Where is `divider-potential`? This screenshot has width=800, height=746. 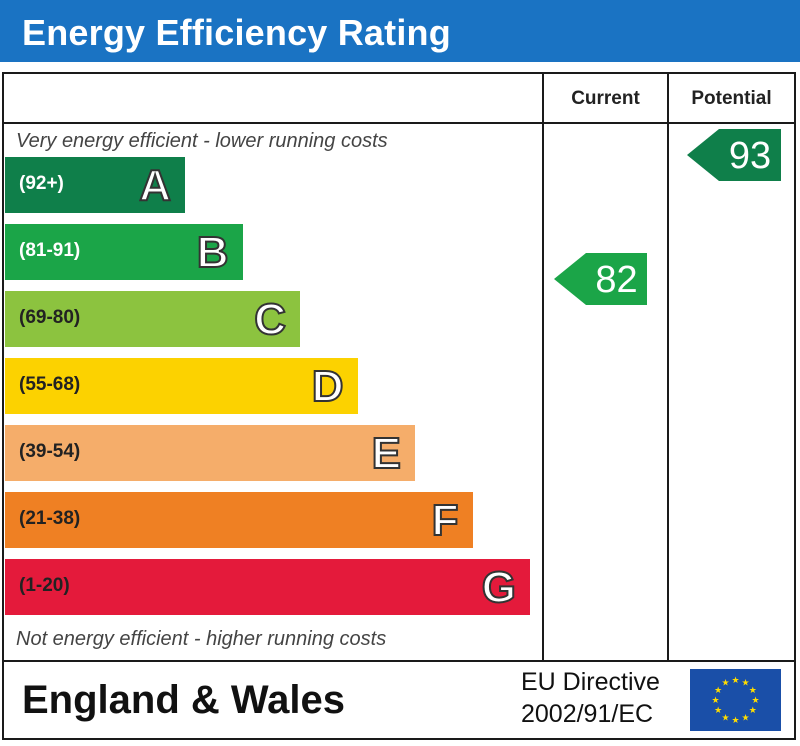
divider-potential is located at coordinates (668, 367).